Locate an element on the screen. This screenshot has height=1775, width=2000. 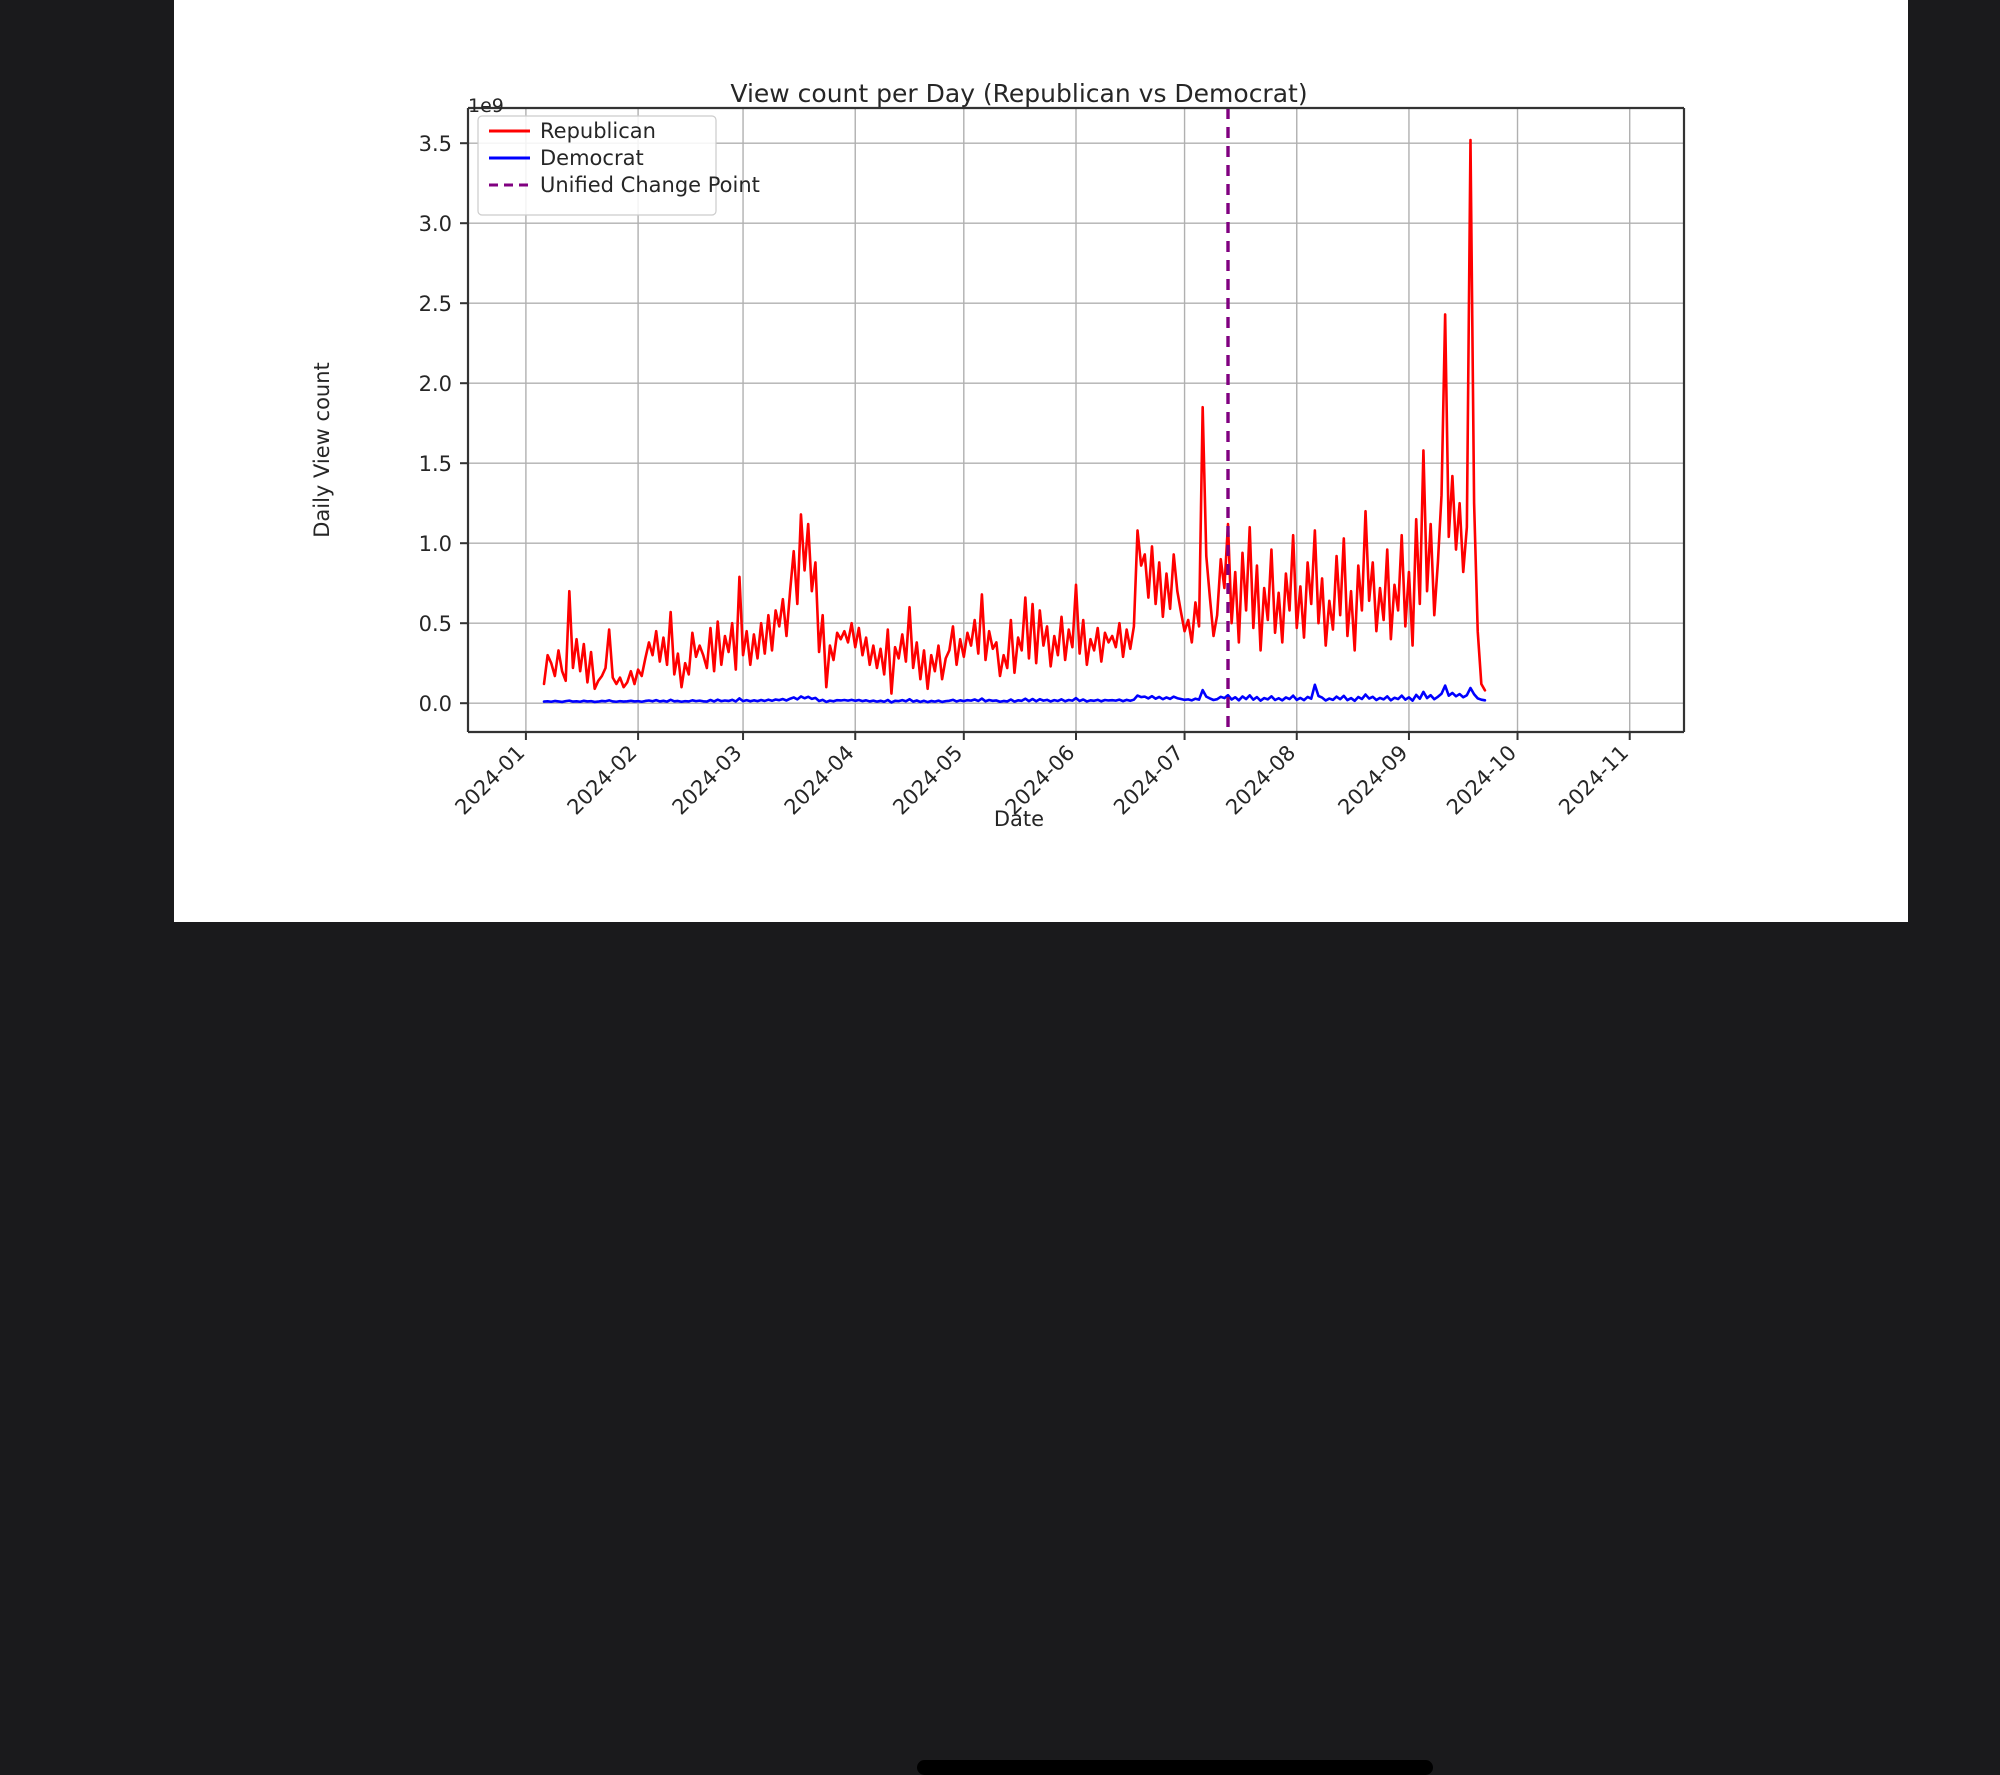
y-tick-label: 2.5 is located at coordinates (435, 304).